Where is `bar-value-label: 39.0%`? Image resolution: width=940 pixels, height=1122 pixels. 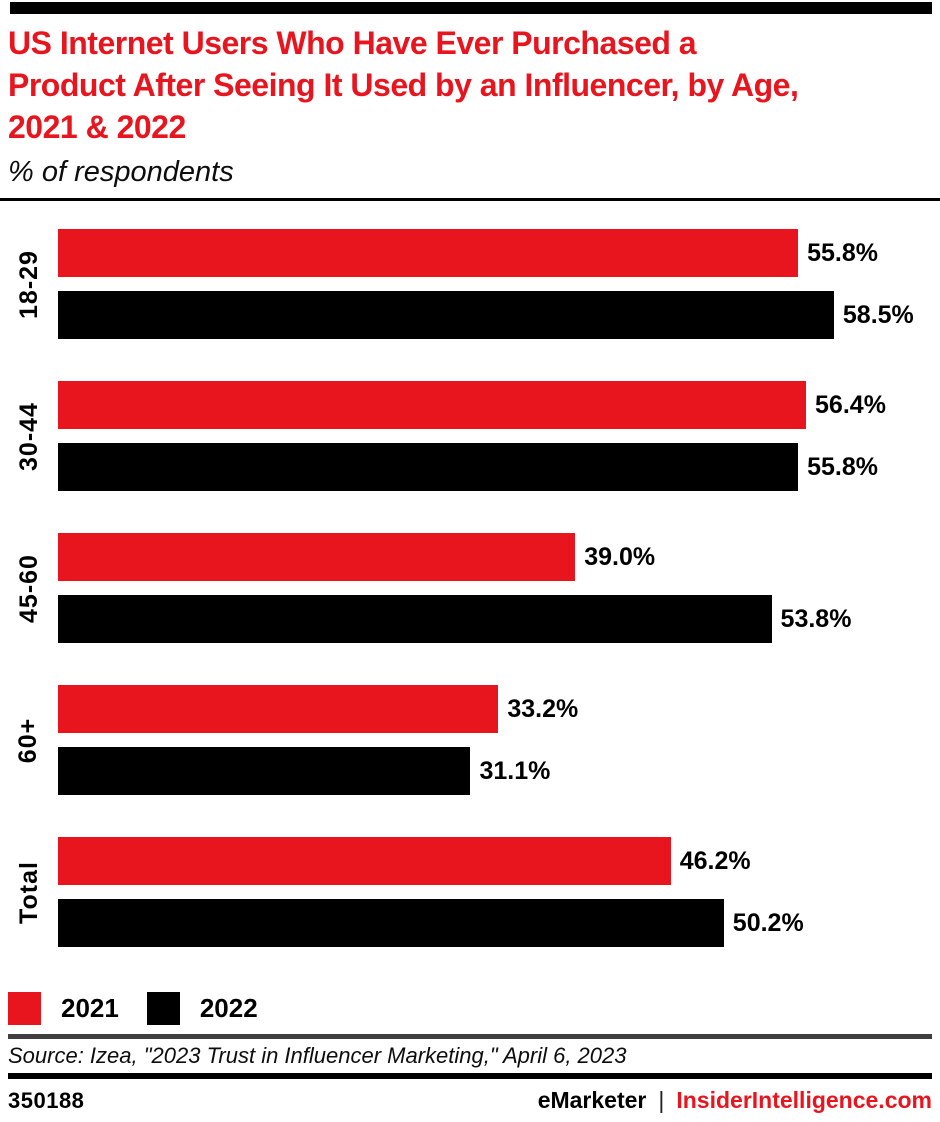
bar-value-label: 39.0% is located at coordinates (620, 556).